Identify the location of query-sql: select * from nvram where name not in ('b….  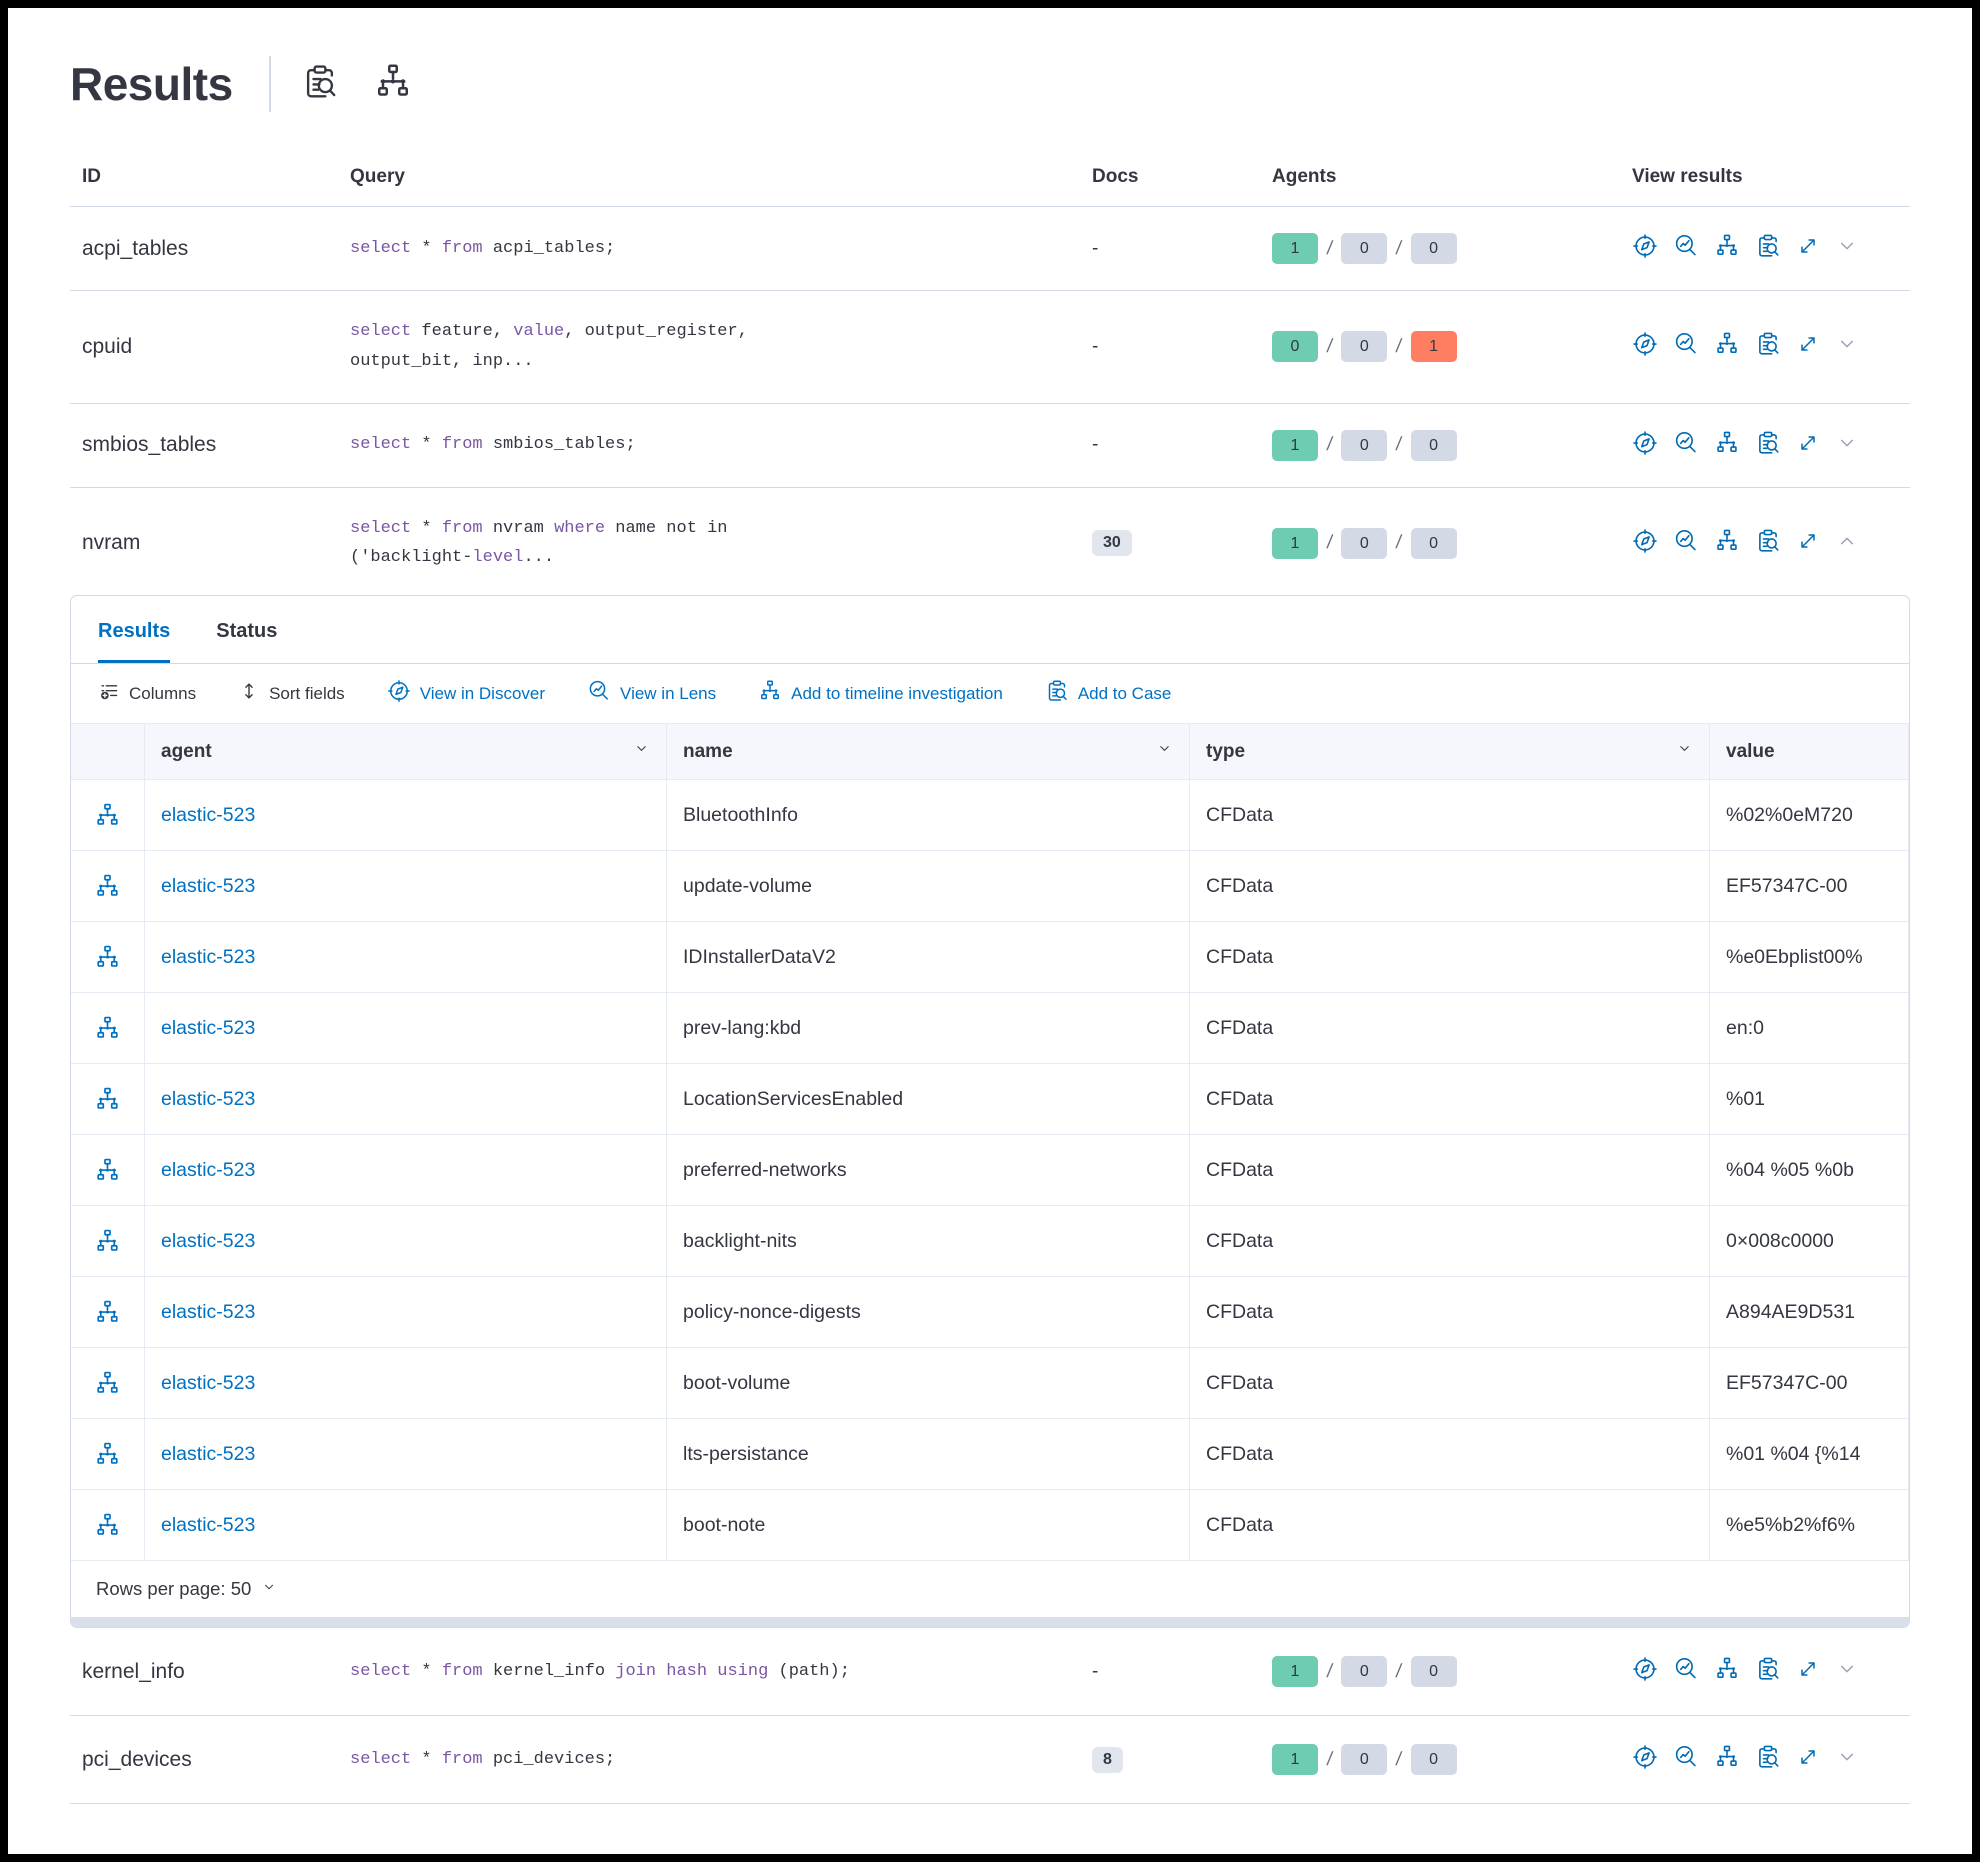
(539, 543).